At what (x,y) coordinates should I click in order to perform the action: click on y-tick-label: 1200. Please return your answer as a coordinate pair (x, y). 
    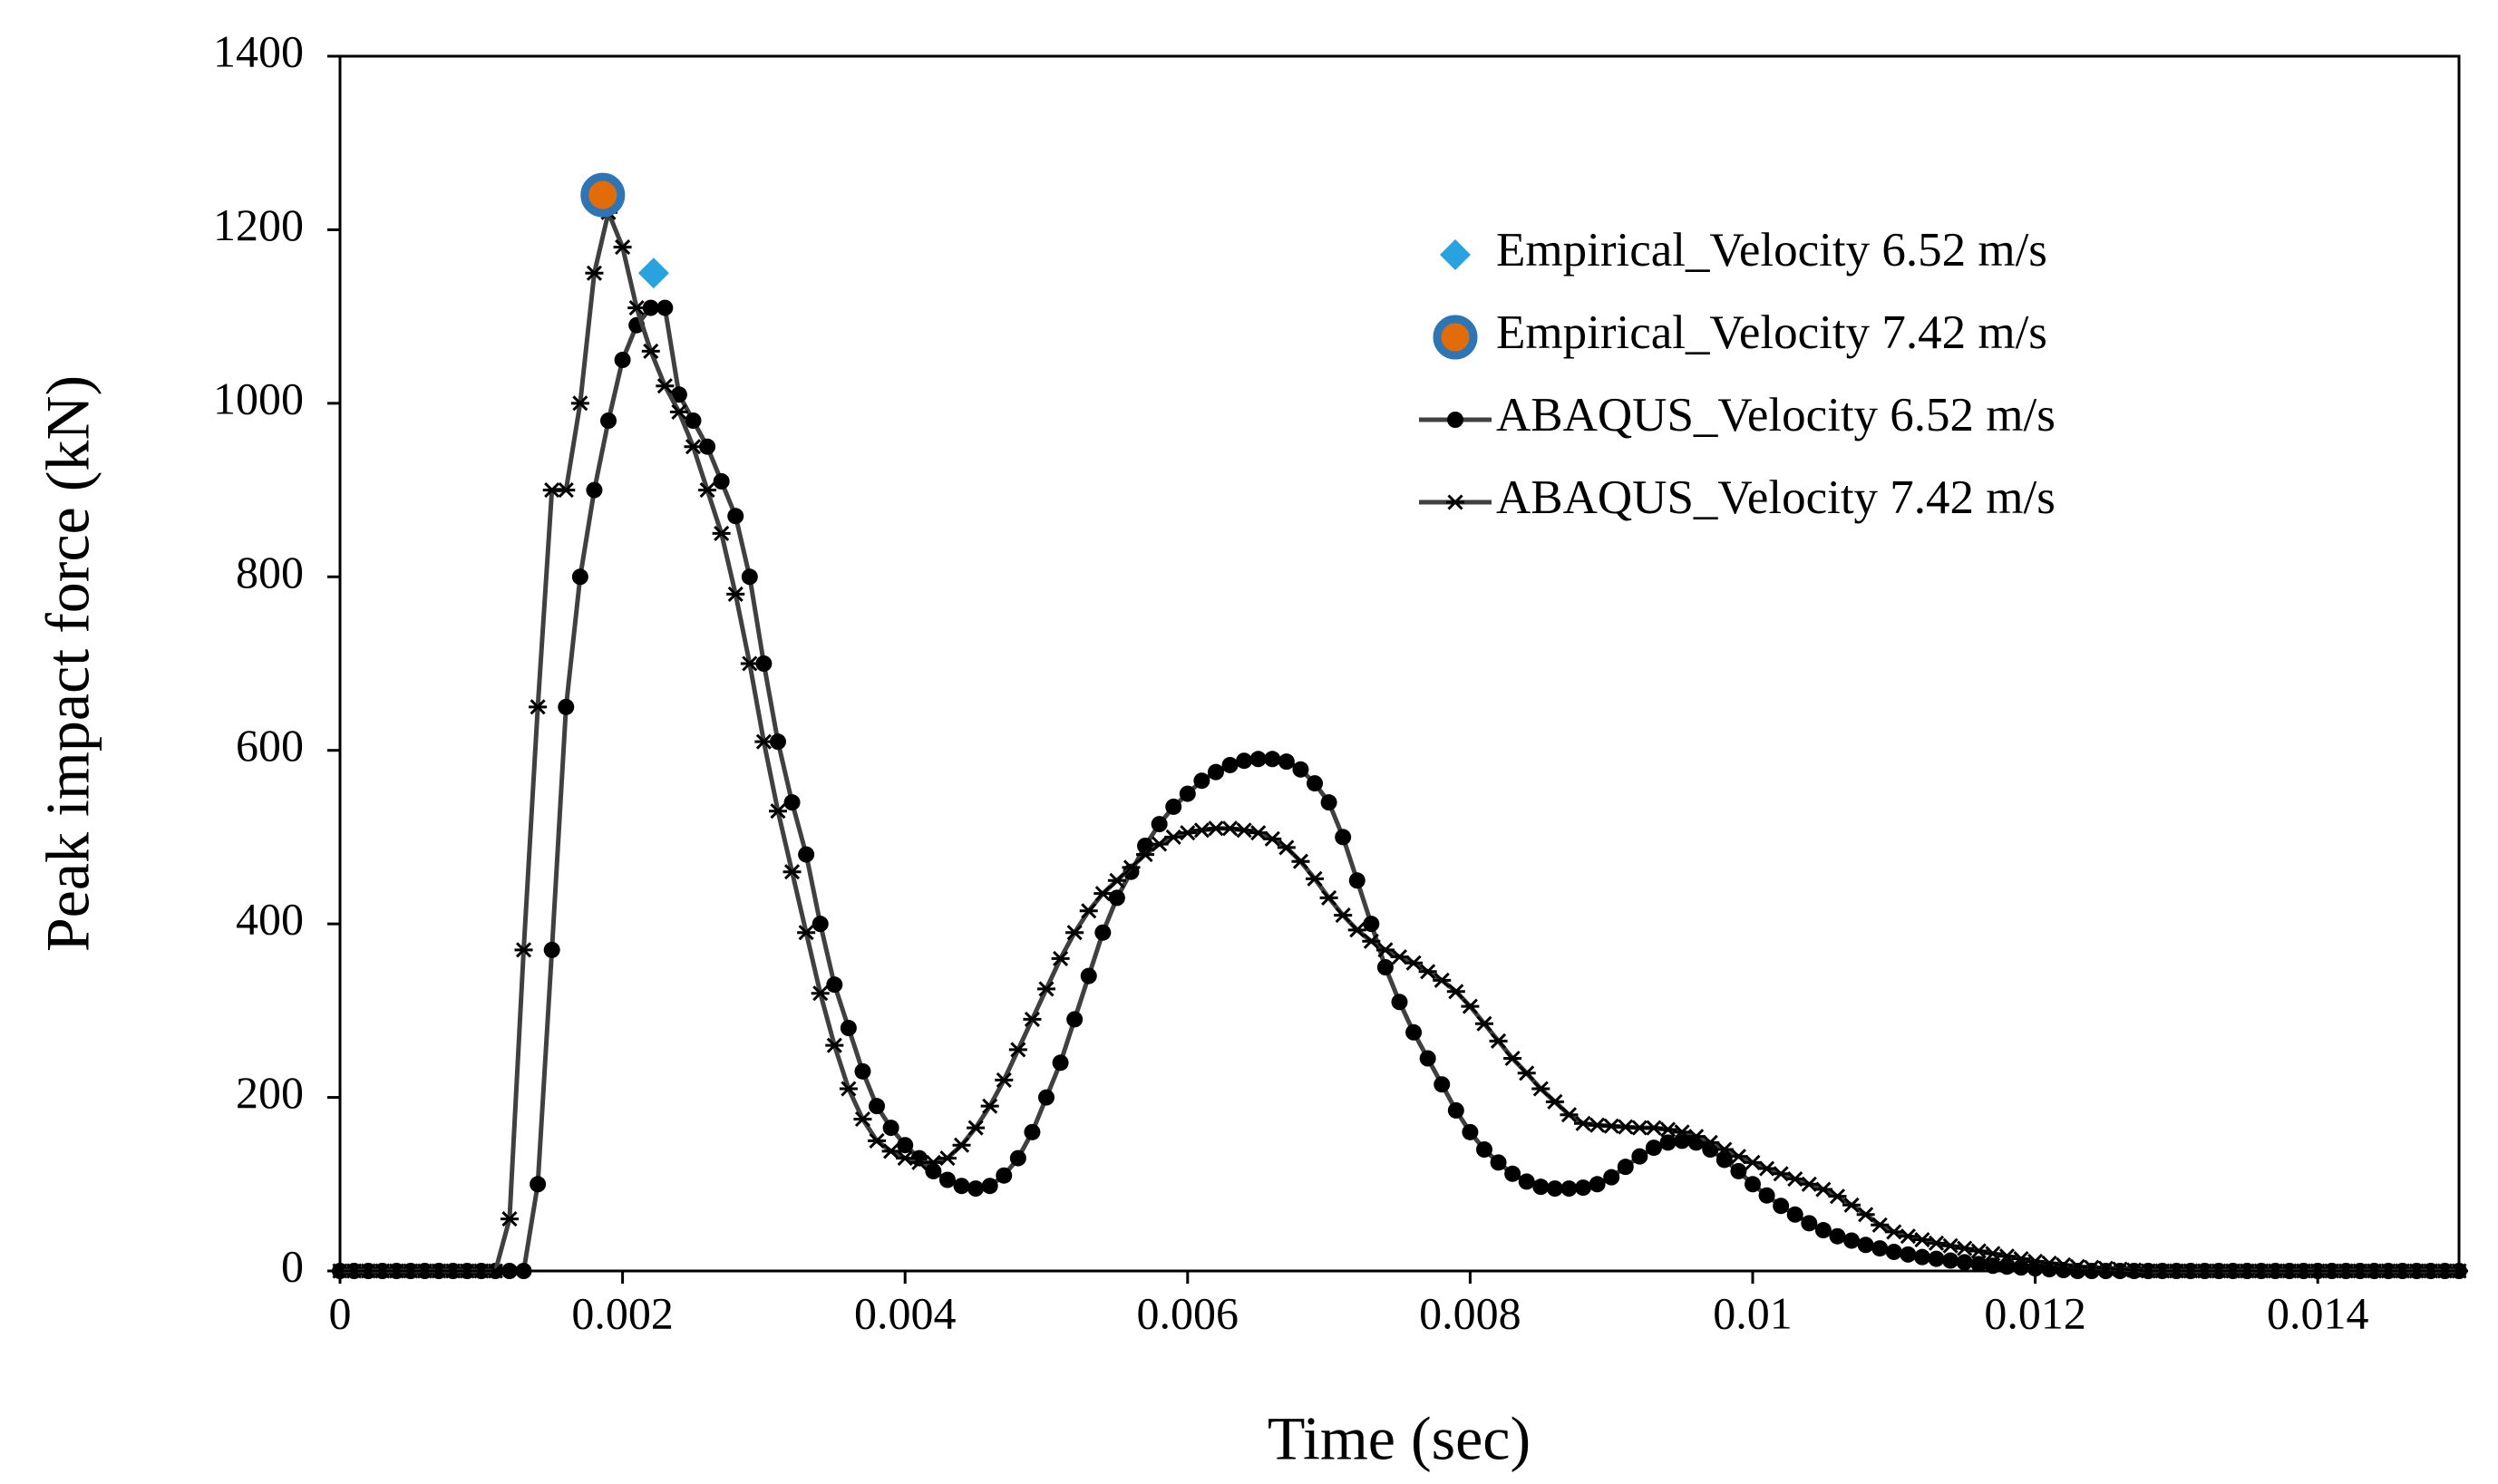
    Looking at the image, I should click on (258, 224).